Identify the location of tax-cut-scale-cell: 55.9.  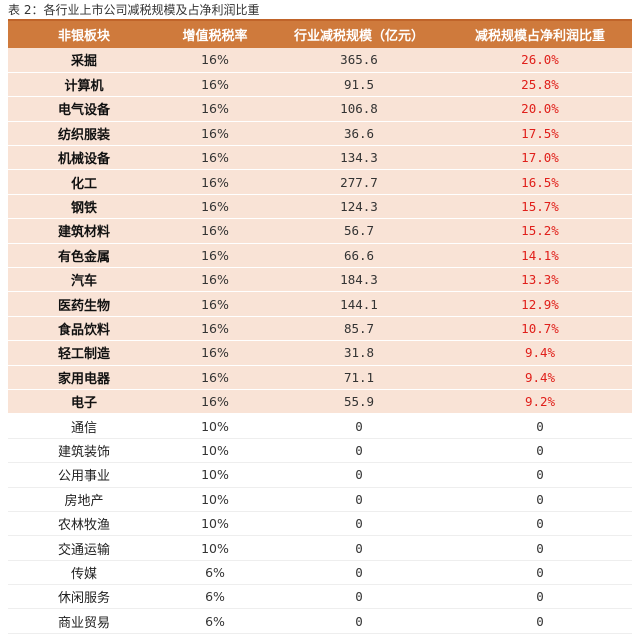
(359, 402).